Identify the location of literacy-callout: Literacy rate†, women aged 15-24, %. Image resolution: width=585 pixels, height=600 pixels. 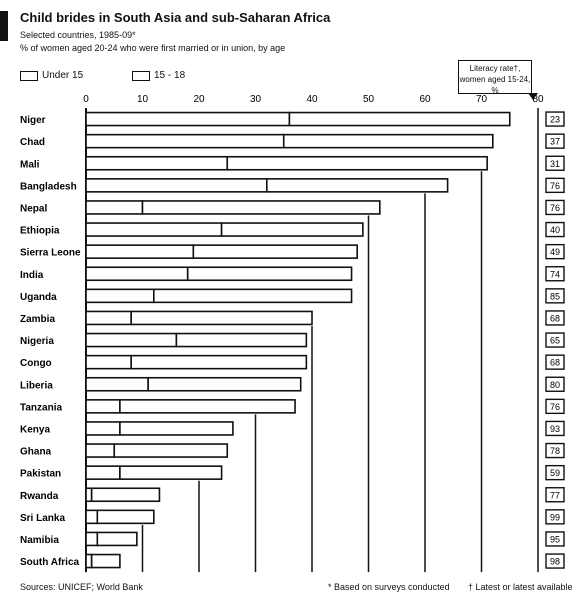
(495, 77).